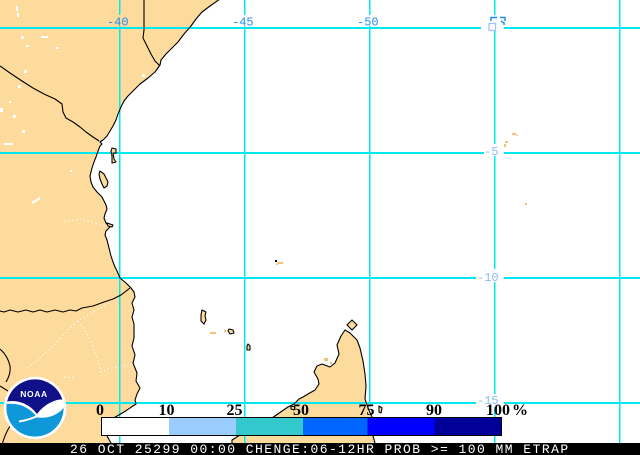 This screenshot has width=640, height=455. What do you see at coordinates (301, 410) in the screenshot?
I see `svg-text: 50` at bounding box center [301, 410].